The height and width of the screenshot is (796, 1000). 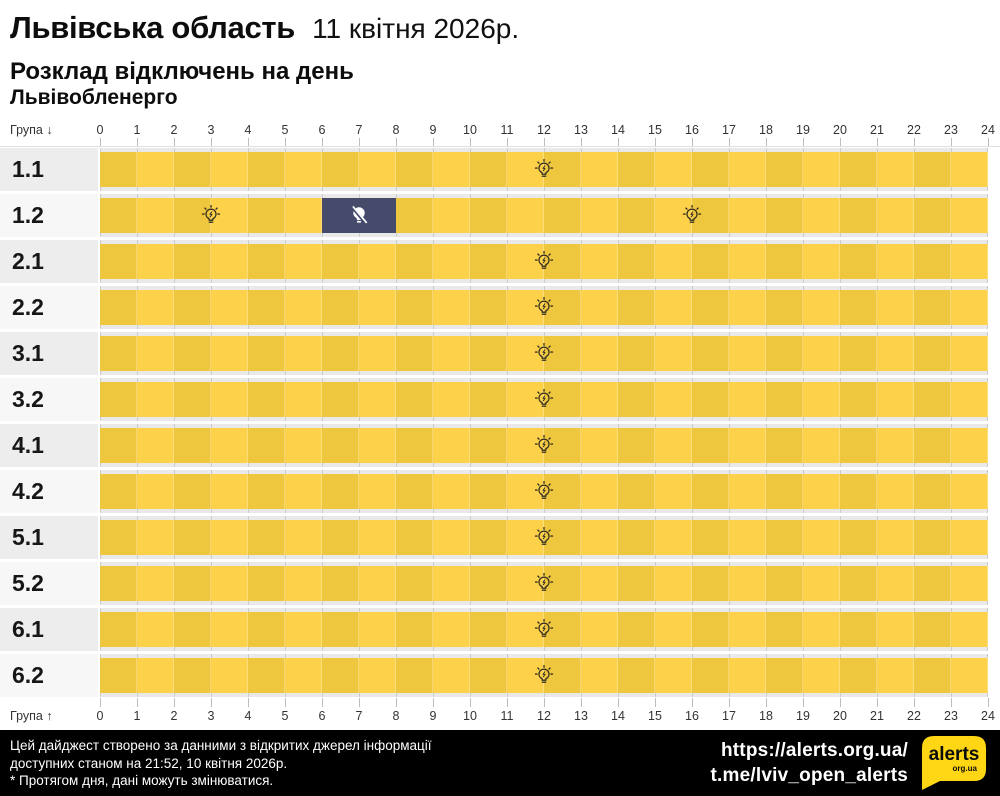 I want to click on hour-label: 9, so click(x=433, y=130).